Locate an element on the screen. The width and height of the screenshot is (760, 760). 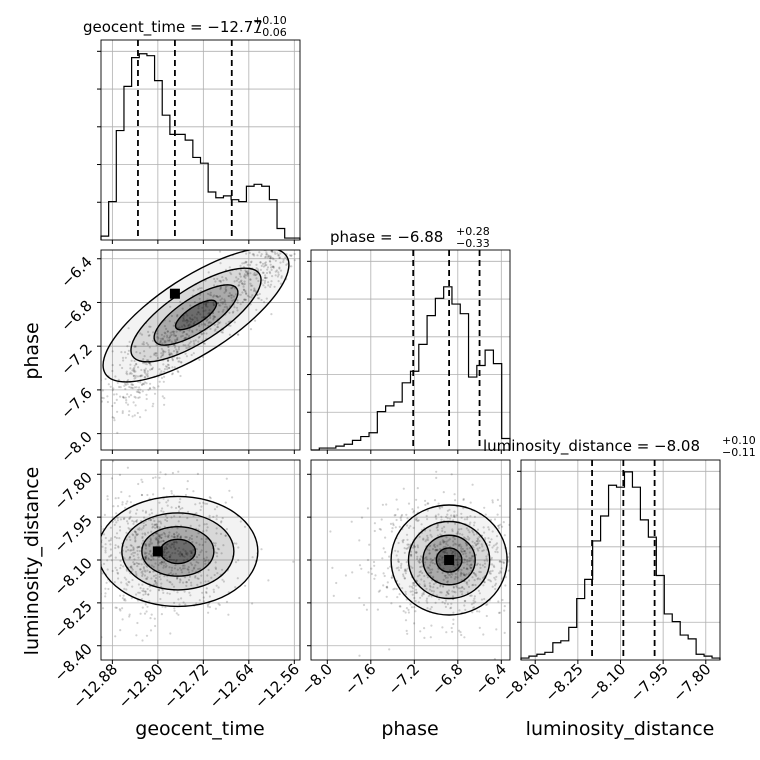
contour-level is located at coordinates (178, 551).